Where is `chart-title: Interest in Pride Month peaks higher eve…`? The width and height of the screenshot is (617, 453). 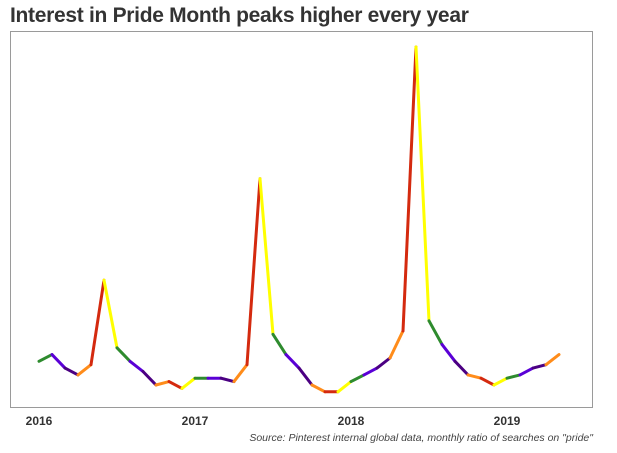
chart-title: Interest in Pride Month peaks higher eve… is located at coordinates (239, 15).